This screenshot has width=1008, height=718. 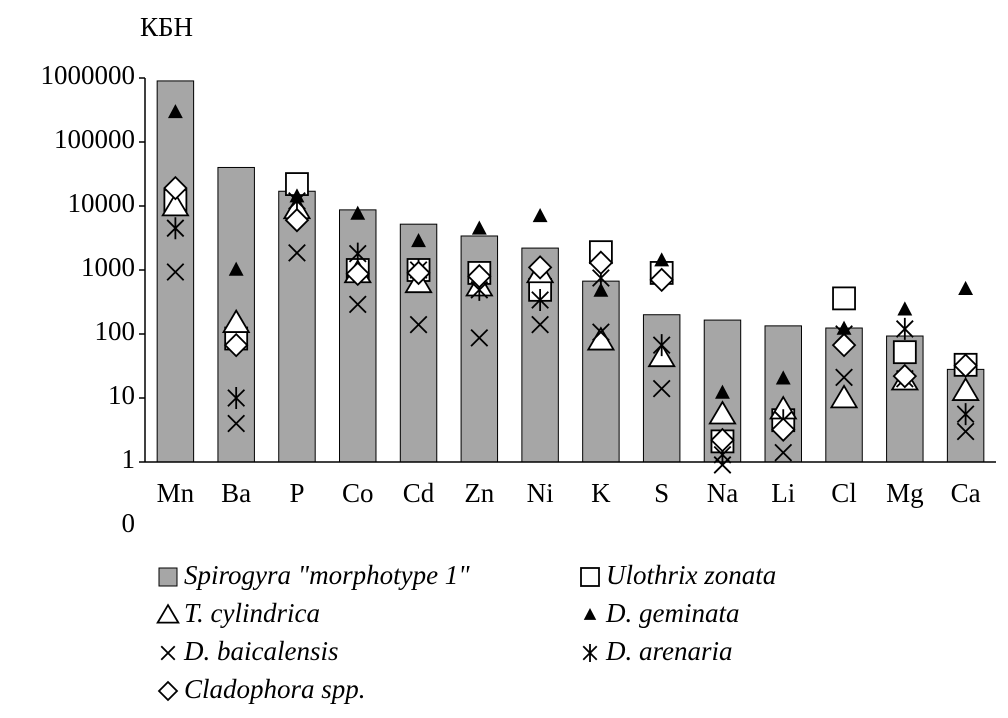 I want to click on legend-label: D. baicalensis, so click(x=261, y=651).